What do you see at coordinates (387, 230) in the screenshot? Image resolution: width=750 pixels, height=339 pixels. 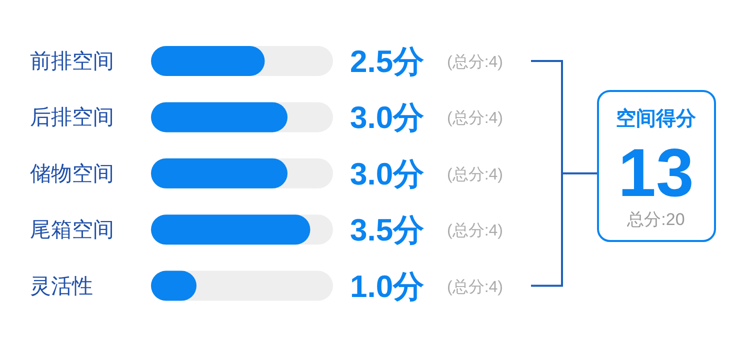 I see `data-label: 3.5分` at bounding box center [387, 230].